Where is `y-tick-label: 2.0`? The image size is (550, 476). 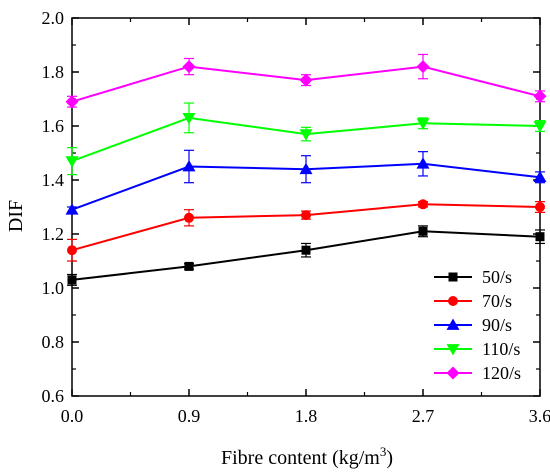
y-tick-label: 2.0 is located at coordinates (53, 18).